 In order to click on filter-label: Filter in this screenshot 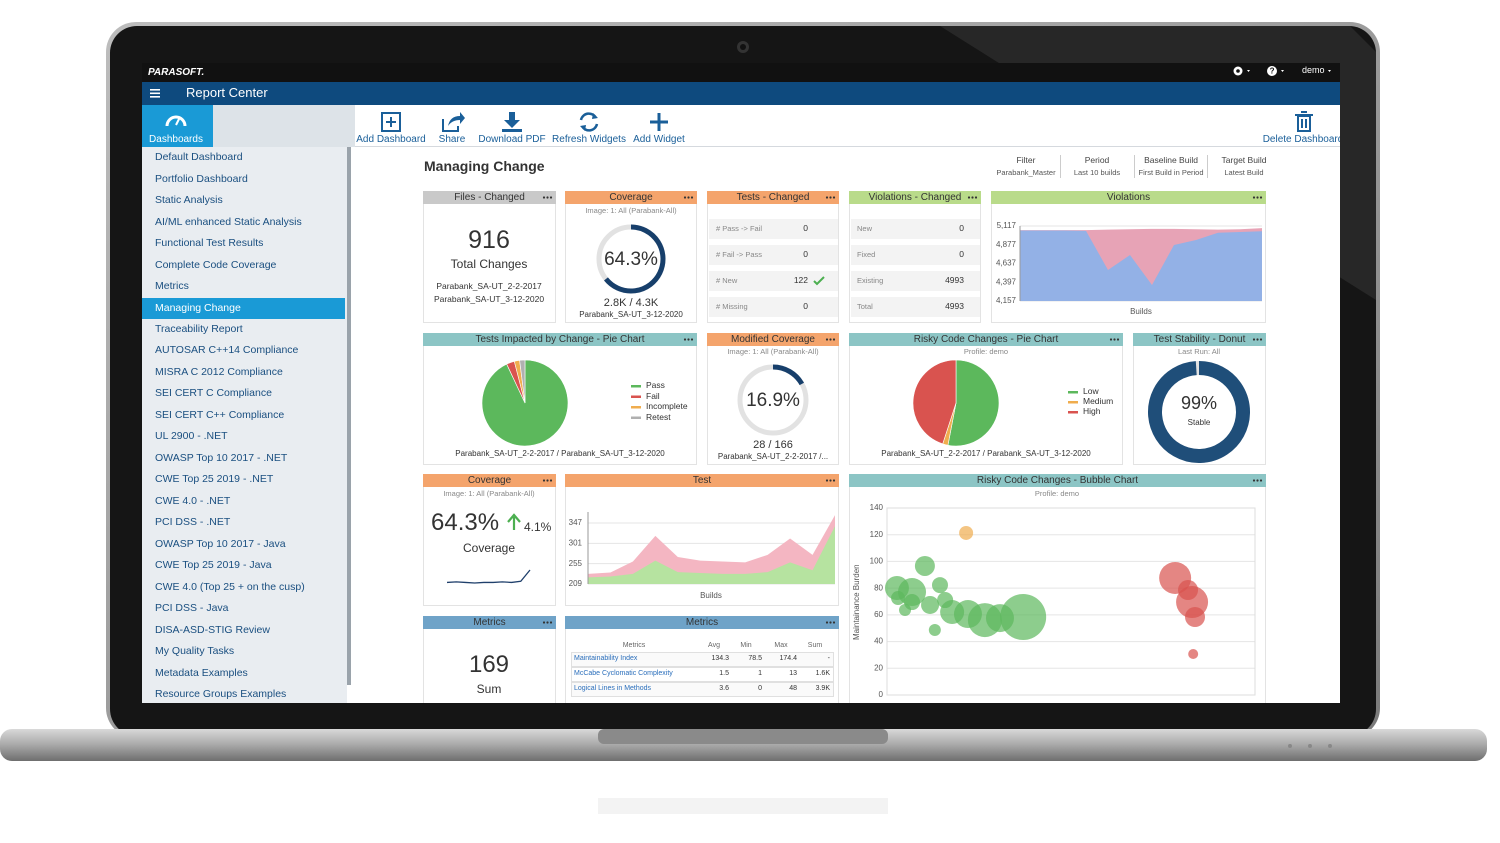, I will do `click(1026, 160)`.